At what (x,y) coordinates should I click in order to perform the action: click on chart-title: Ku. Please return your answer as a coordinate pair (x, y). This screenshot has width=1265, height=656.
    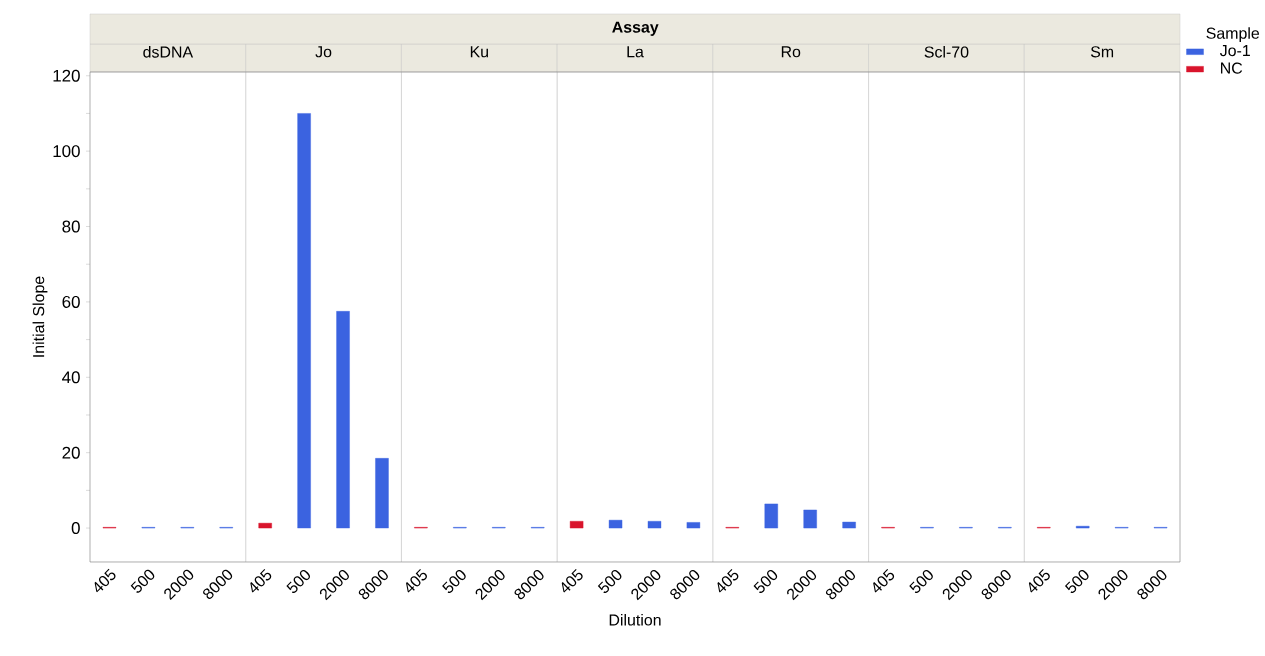
    Looking at the image, I should click on (479, 52).